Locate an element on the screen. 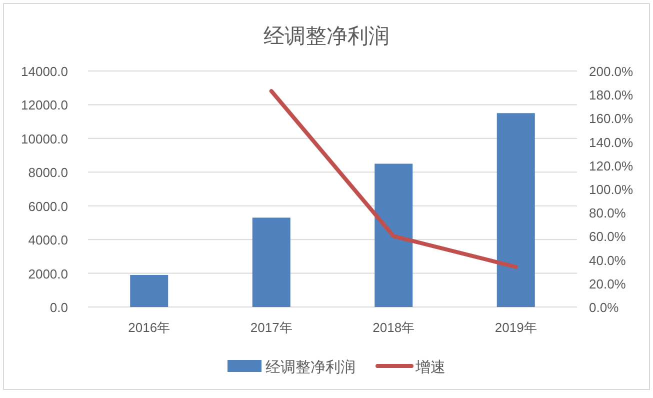 This screenshot has width=653, height=398. y-tick-label: 2000.0 is located at coordinates (48, 274).